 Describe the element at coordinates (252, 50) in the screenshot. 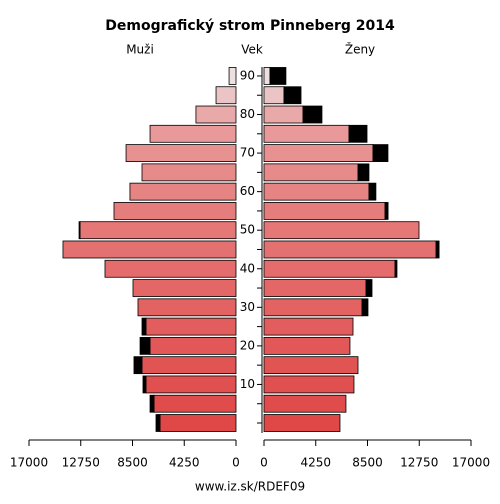

I see `center-label: Vek` at that location.